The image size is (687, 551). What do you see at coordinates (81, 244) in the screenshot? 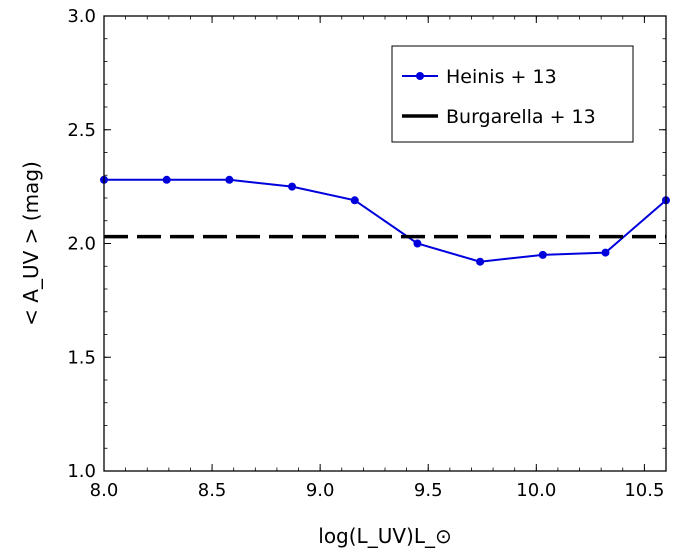
I see `y-tick-label: 2.0` at bounding box center [81, 244].